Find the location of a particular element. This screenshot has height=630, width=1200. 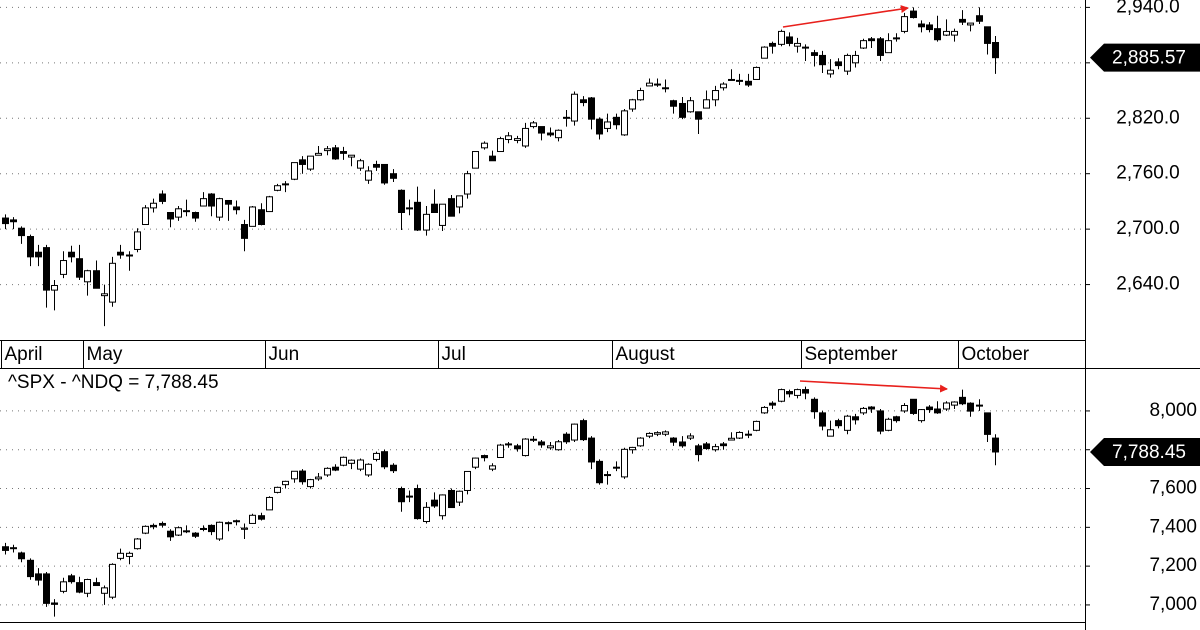

y-tick-label: 7,200 is located at coordinates (1173, 565).